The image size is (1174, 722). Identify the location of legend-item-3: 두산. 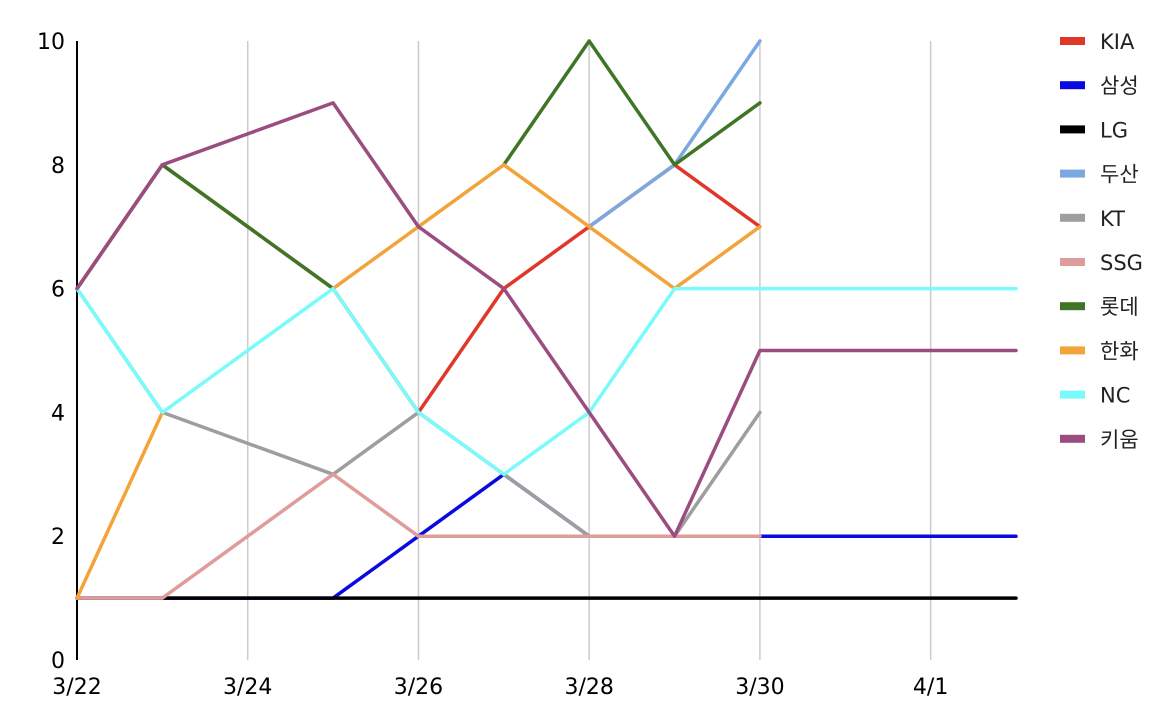
(1099, 175).